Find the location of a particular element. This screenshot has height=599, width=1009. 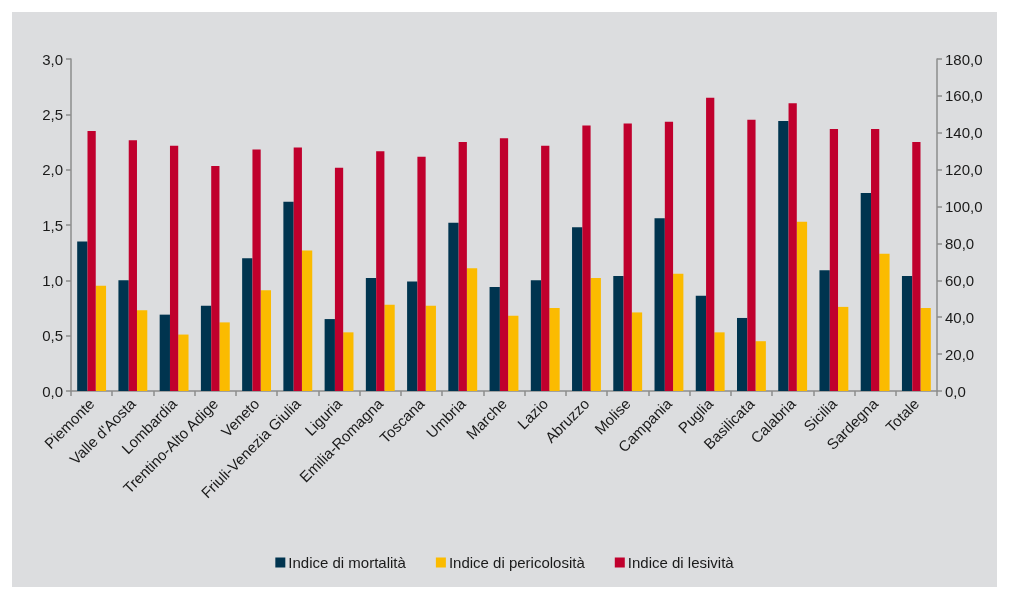

y2-tick-label: 0,0 is located at coordinates (955, 391).